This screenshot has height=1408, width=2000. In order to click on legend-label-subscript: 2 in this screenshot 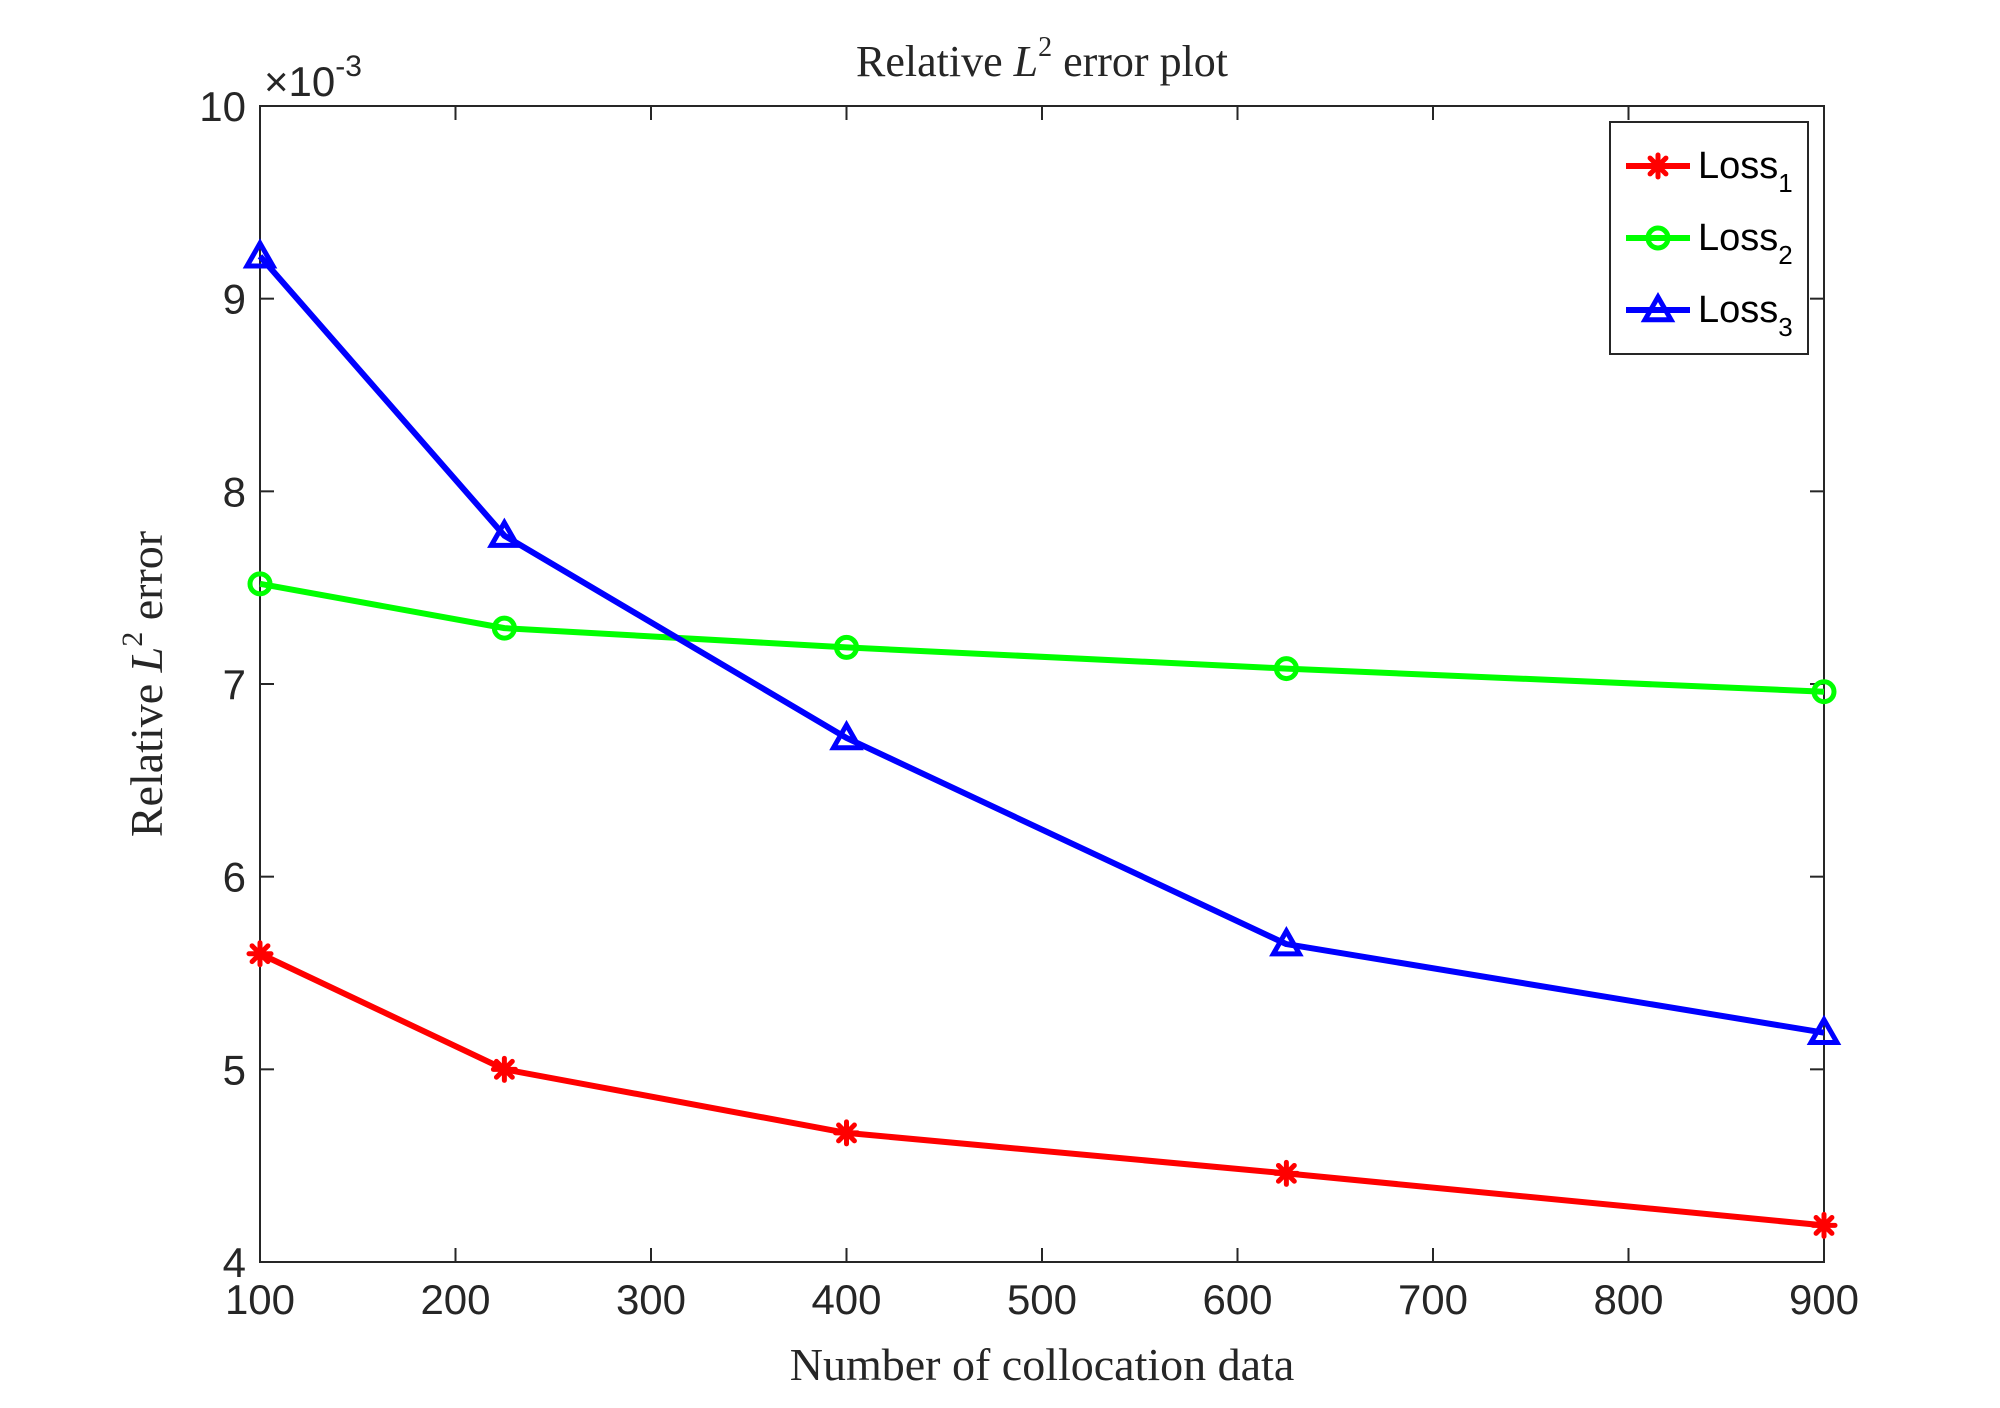, I will do `click(1785, 255)`.